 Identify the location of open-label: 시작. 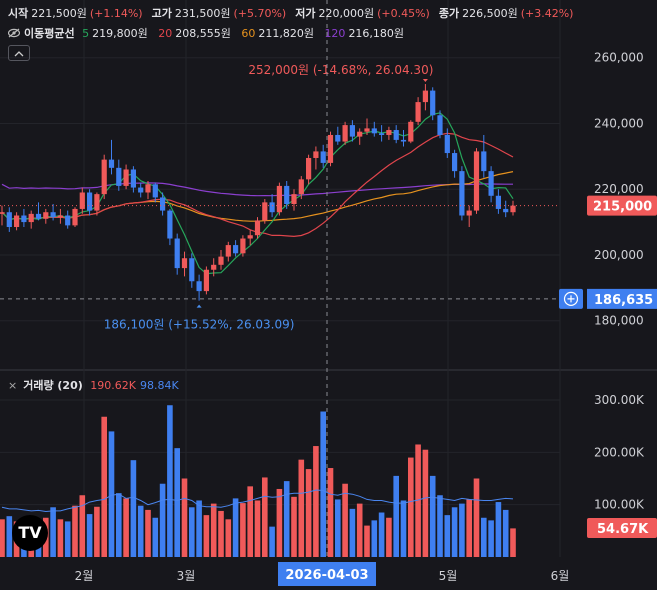
(18, 13).